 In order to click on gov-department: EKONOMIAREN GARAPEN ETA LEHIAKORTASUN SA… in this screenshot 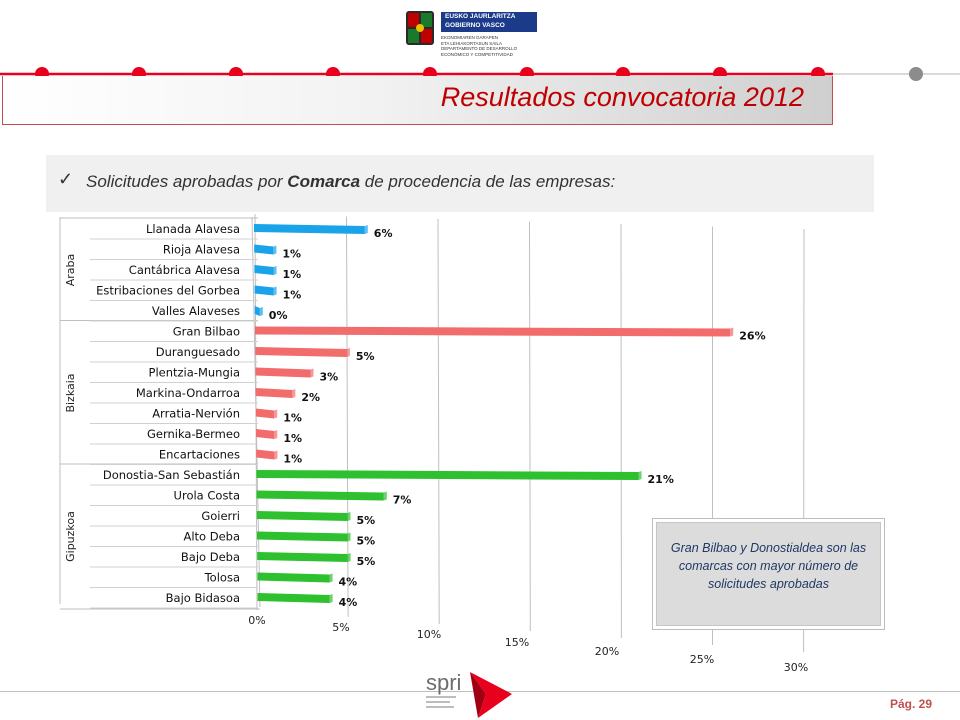, I will do `click(491, 46)`.